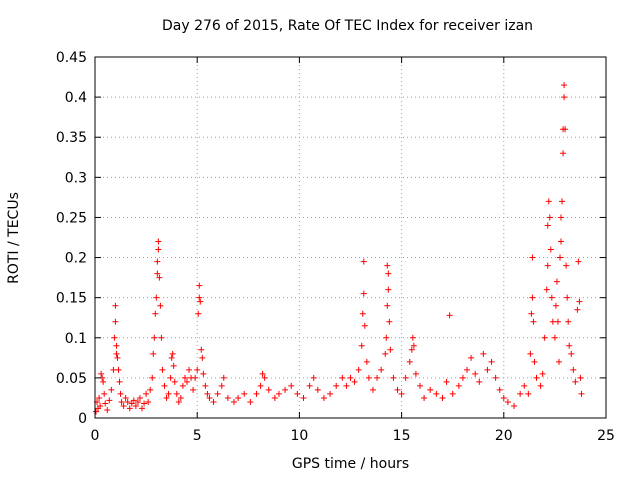  What do you see at coordinates (504, 436) in the screenshot?
I see `x-tick-label: 20` at bounding box center [504, 436].